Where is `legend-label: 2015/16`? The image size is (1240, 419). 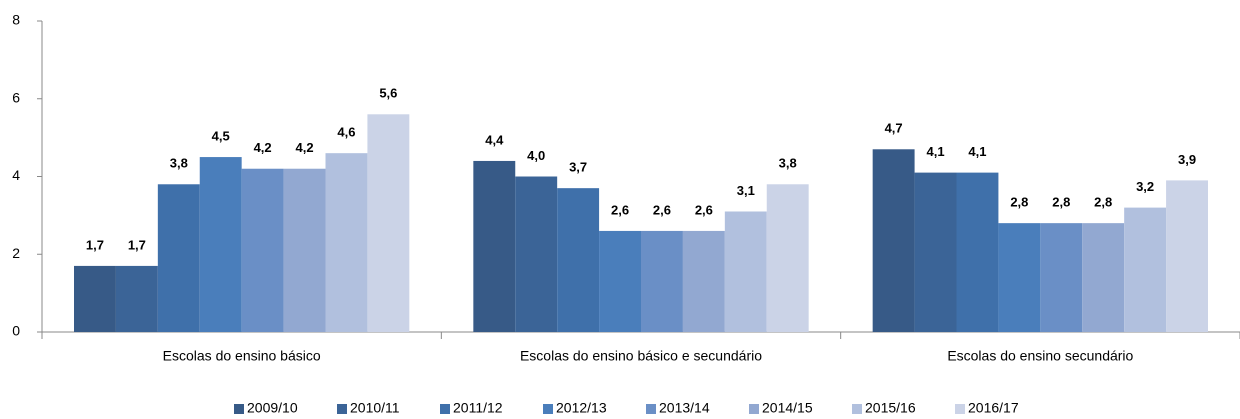 legend-label: 2015/16 is located at coordinates (890, 408).